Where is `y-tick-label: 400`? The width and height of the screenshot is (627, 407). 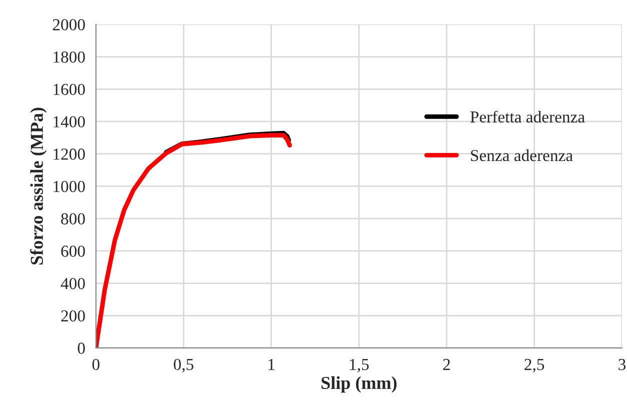
y-tick-label: 400 is located at coordinates (72, 284).